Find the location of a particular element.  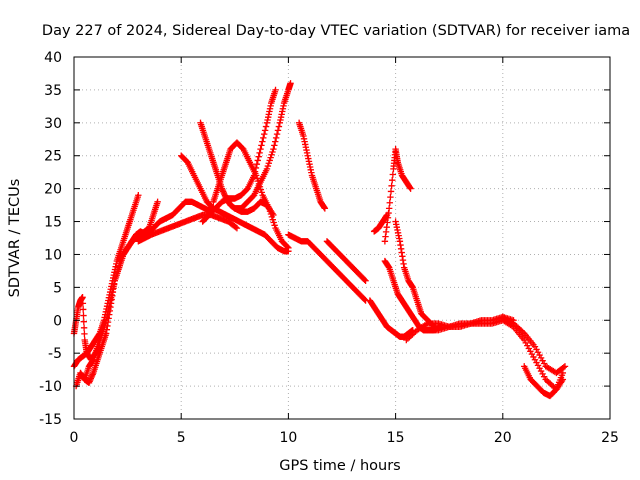

y-tick-label: 5 is located at coordinates (57, 288).